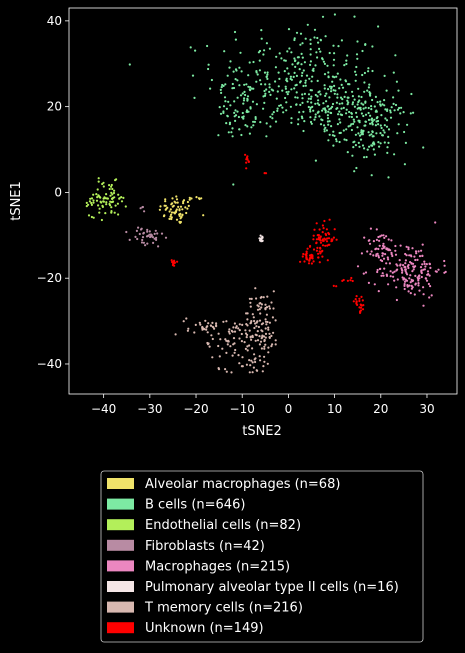 The image size is (465, 653). I want to click on legend-swatch, so click(120, 566).